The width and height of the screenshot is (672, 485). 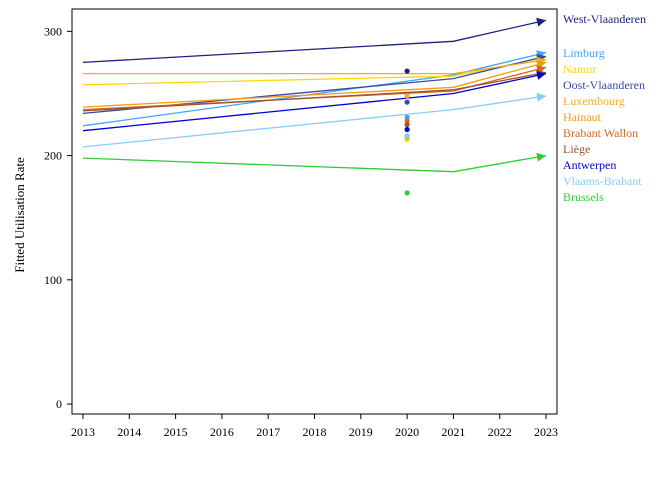 What do you see at coordinates (83, 432) in the screenshot?
I see `x-tick-label: 2013` at bounding box center [83, 432].